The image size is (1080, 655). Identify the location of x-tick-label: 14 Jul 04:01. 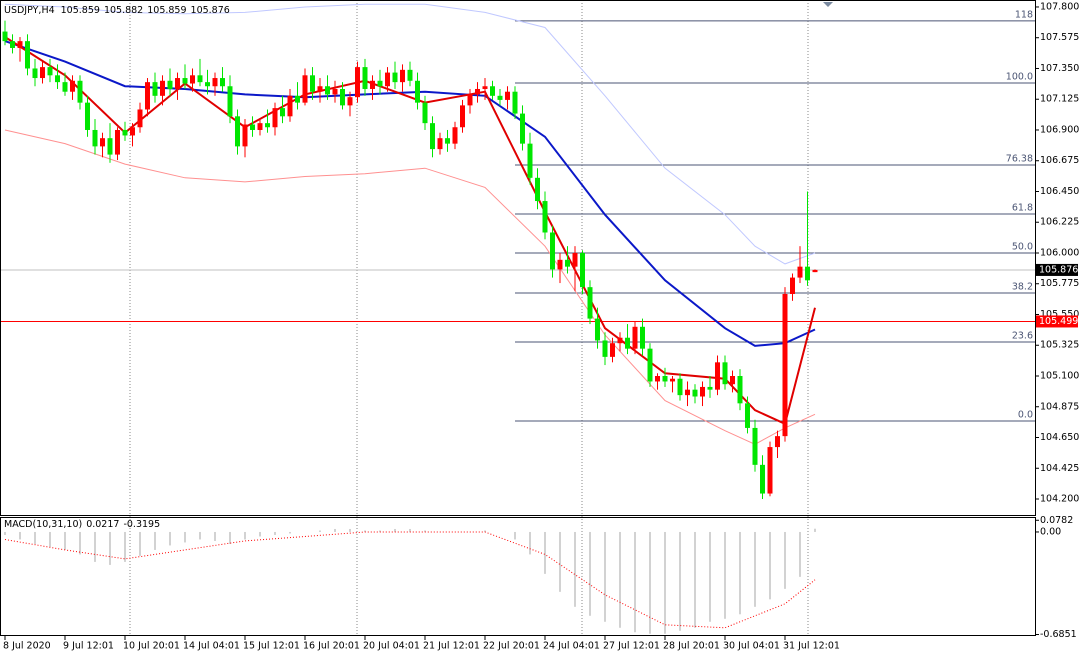
(211, 646).